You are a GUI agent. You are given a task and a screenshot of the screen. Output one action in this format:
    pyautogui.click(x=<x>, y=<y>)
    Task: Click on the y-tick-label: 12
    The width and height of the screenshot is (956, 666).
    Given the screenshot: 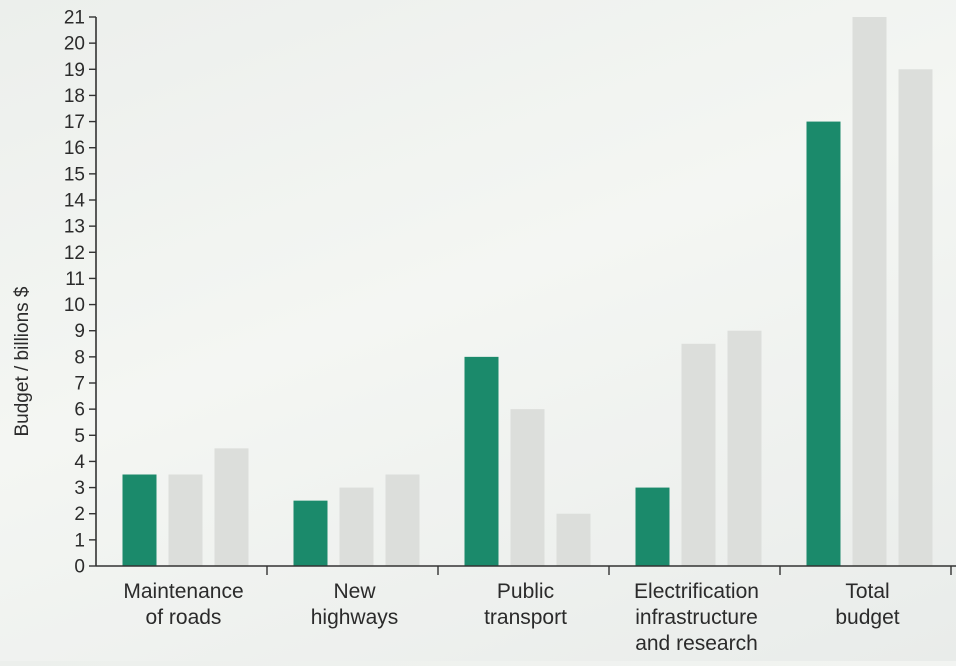 What is the action you would take?
    pyautogui.click(x=74, y=253)
    